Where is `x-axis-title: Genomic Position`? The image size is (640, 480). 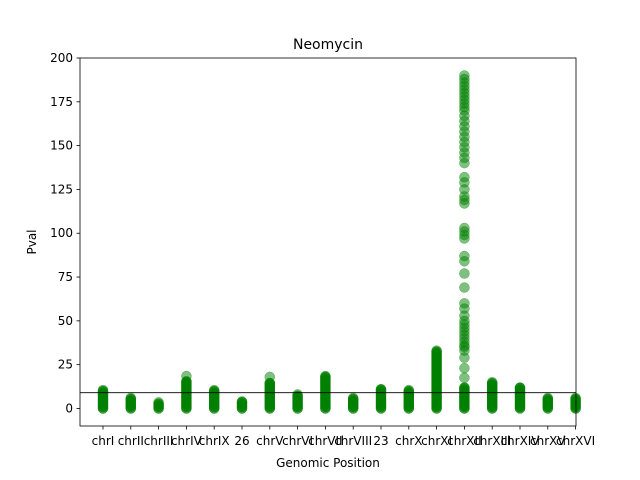
x-axis-title: Genomic Position is located at coordinates (328, 463).